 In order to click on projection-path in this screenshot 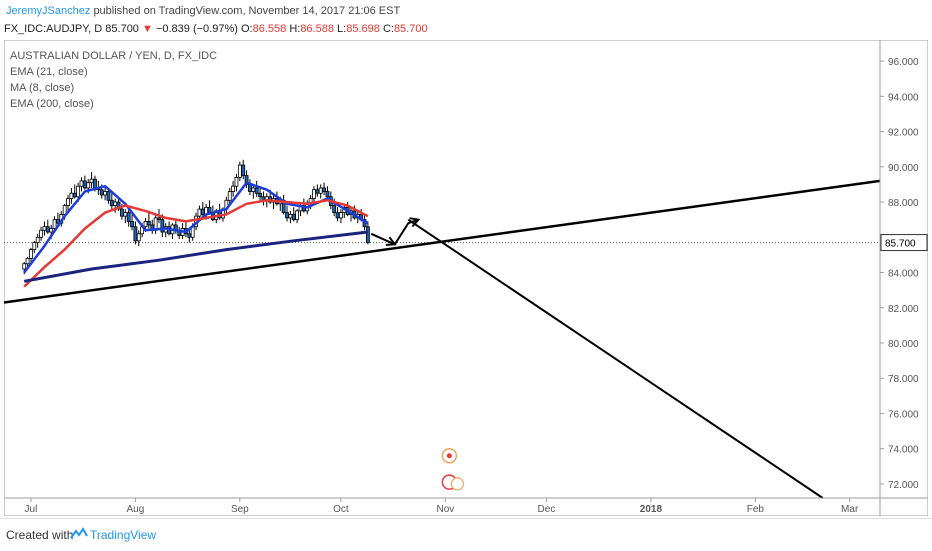, I will do `click(394, 232)`.